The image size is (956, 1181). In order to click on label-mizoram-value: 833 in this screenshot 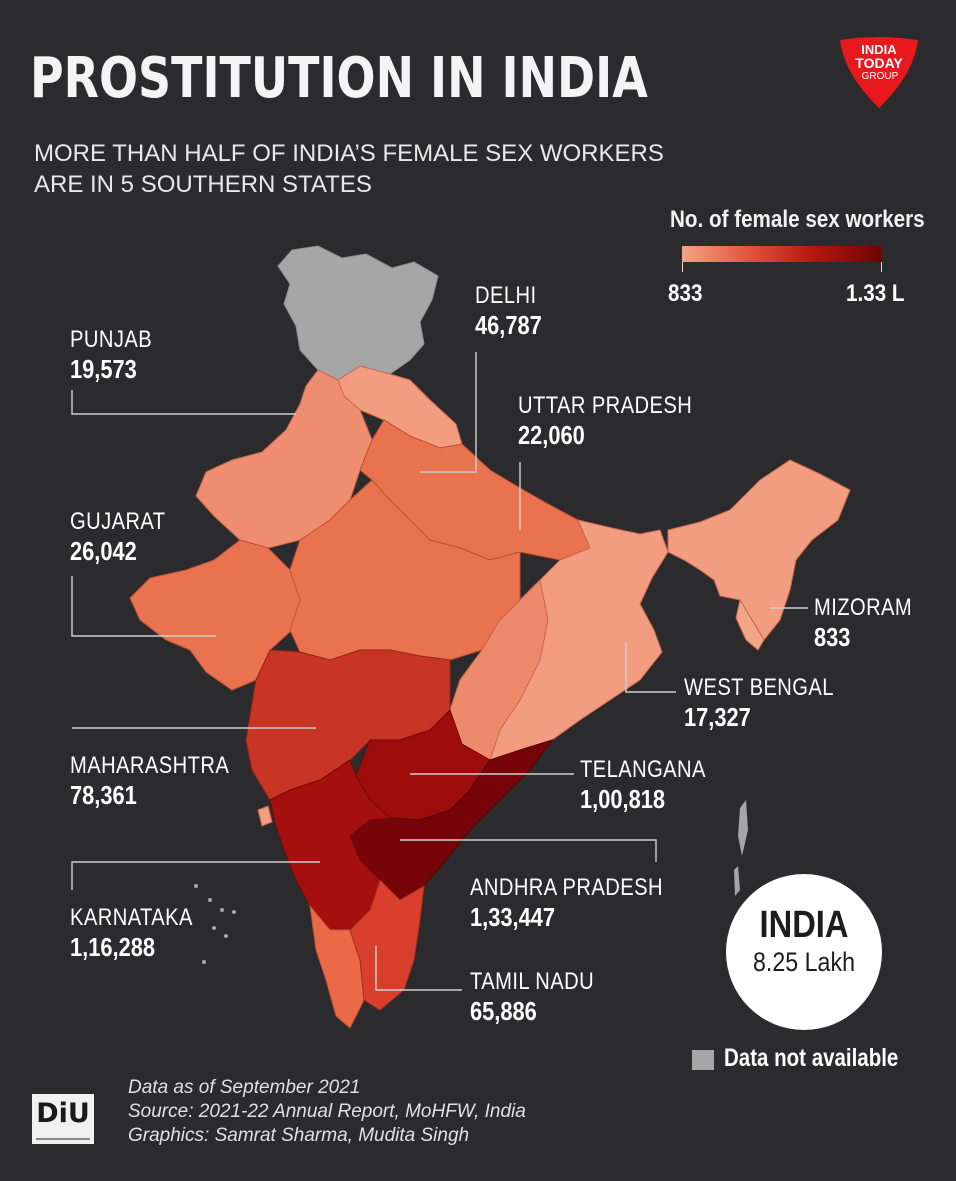, I will do `click(832, 637)`.